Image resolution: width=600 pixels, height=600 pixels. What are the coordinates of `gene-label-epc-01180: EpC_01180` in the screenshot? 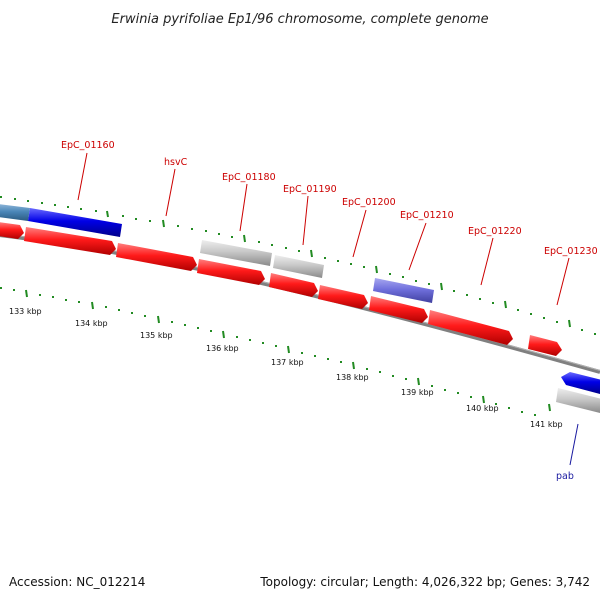 It's located at (249, 177).